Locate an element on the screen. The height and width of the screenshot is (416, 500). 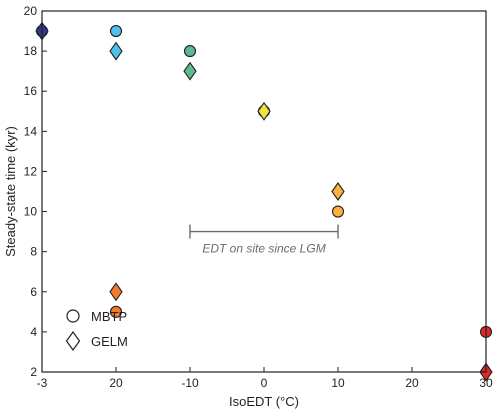
y-tick-label: 14 is located at coordinates (31, 131).